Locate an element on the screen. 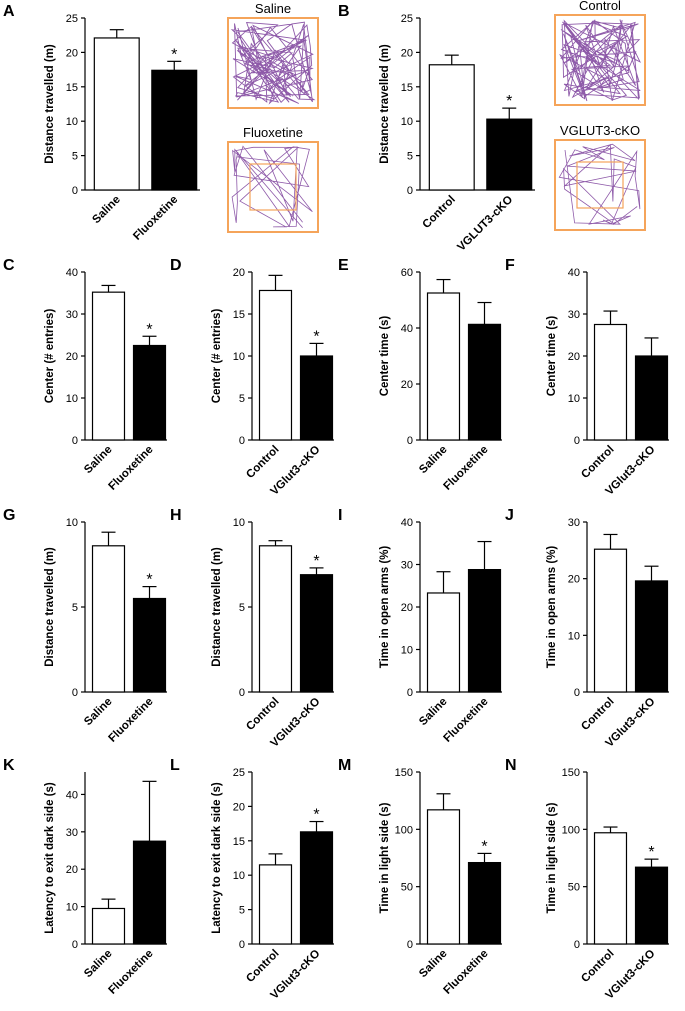  panel-letter: A is located at coordinates (9, 11).